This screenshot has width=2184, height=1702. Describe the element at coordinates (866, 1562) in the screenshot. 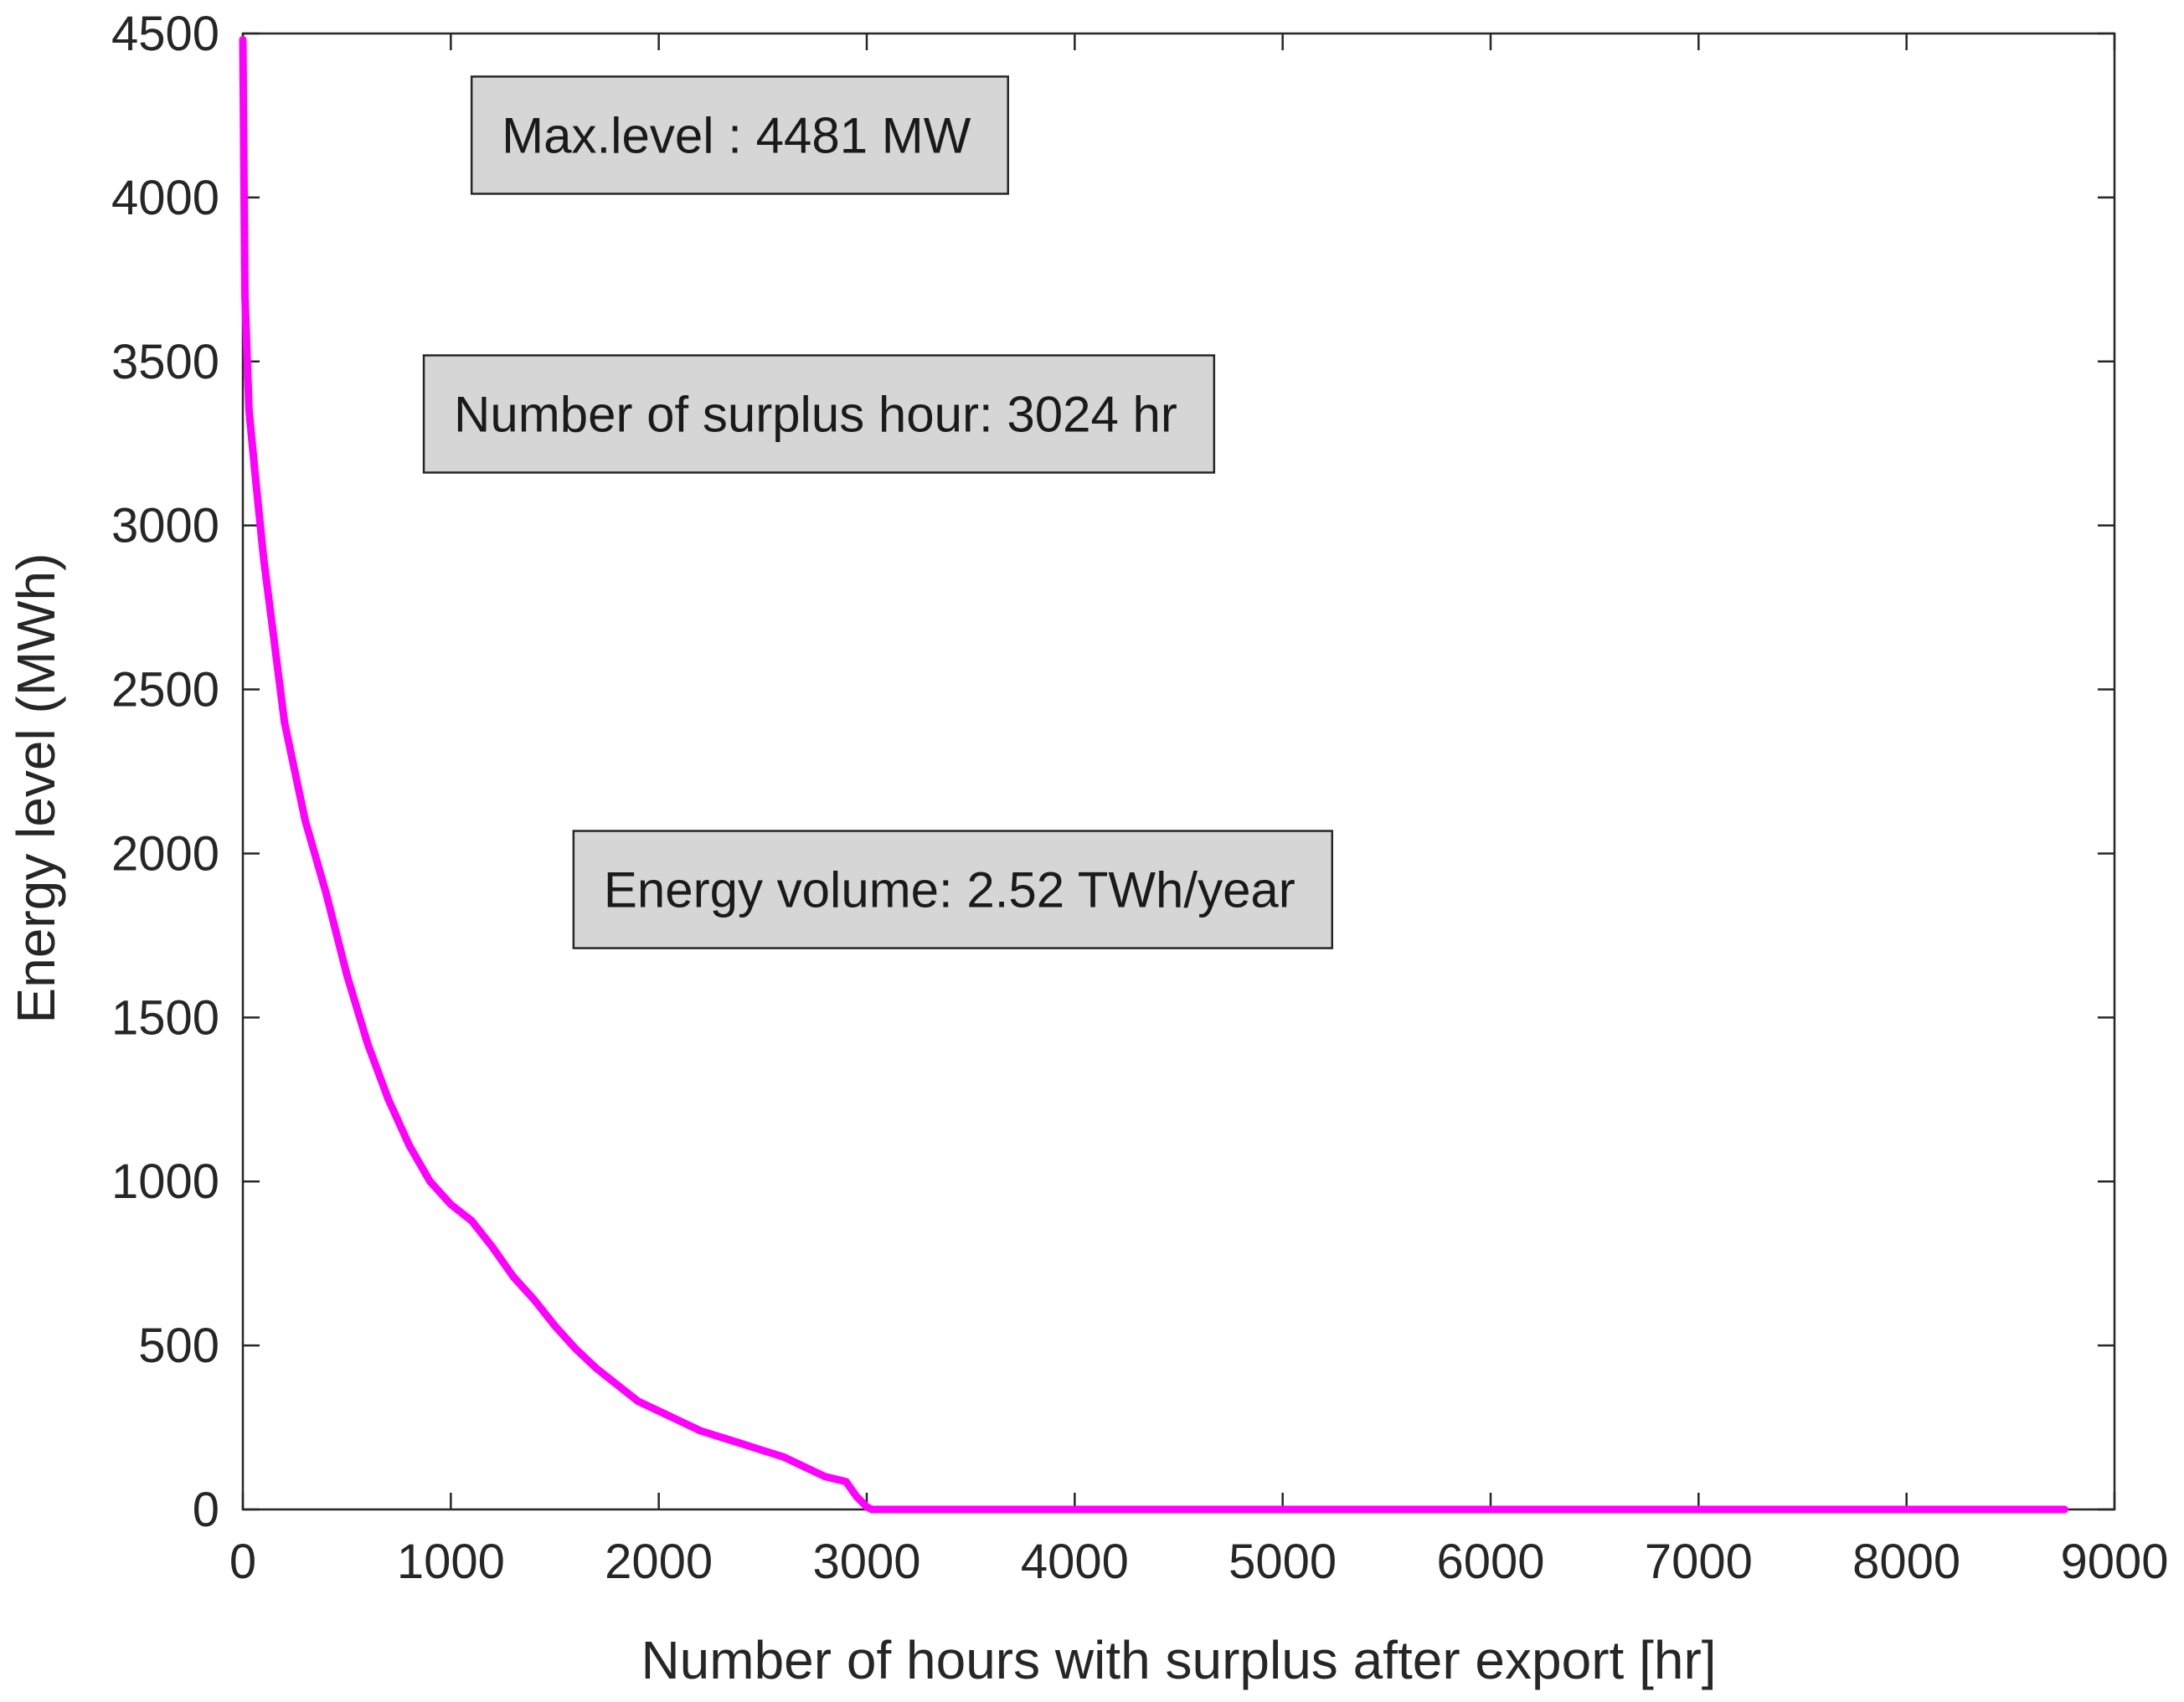

I see `x-tick-label: 3000` at that location.